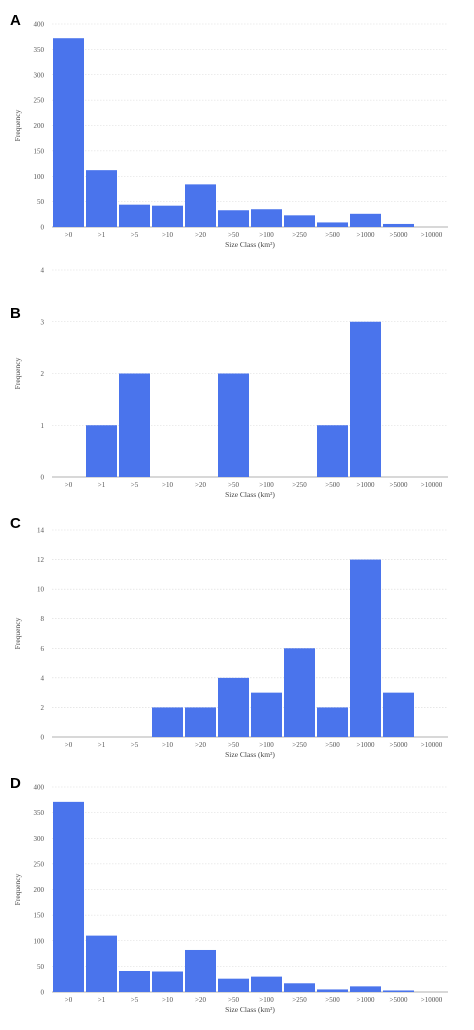  Describe the element at coordinates (41, 560) in the screenshot. I see `y-tick-label: 12` at that location.